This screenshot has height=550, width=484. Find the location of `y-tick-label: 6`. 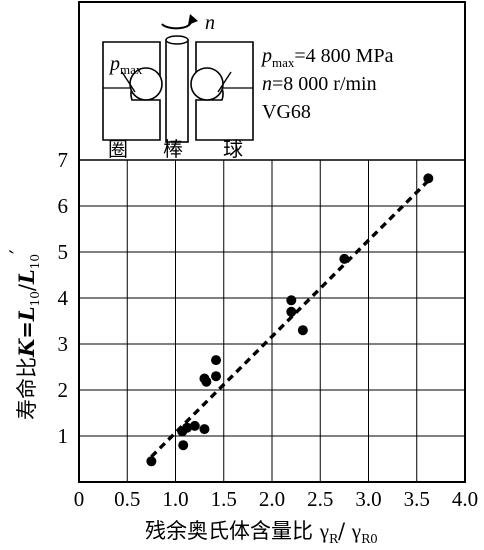

y-tick-label: 6 is located at coordinates (63, 206).